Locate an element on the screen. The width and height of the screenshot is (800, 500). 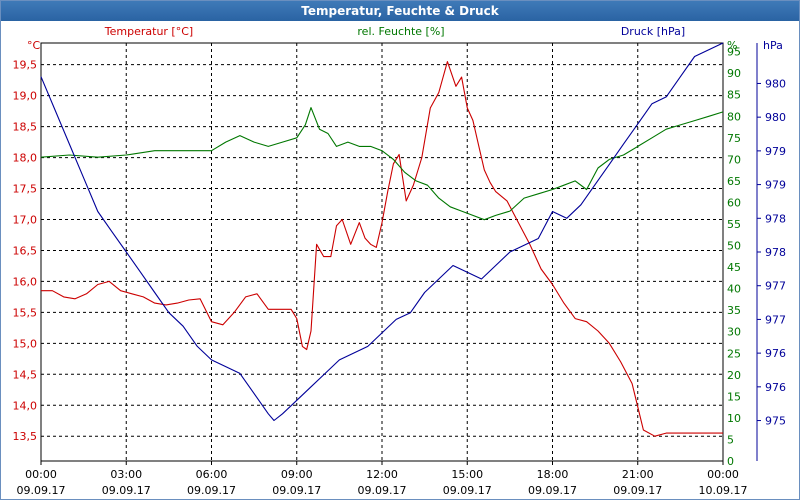
humidity-unit-label: % is located at coordinates (732, 45).